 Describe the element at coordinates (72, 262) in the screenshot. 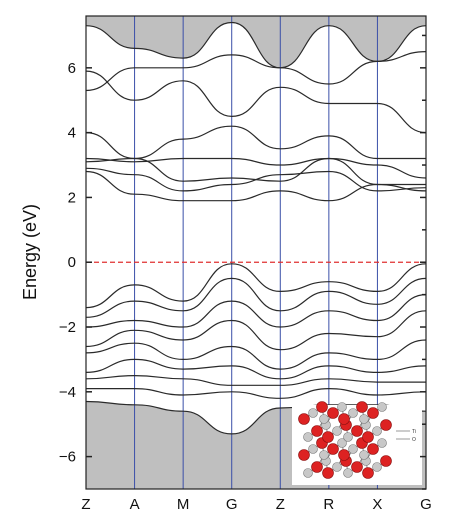

I see `y-tick-label: 0` at that location.